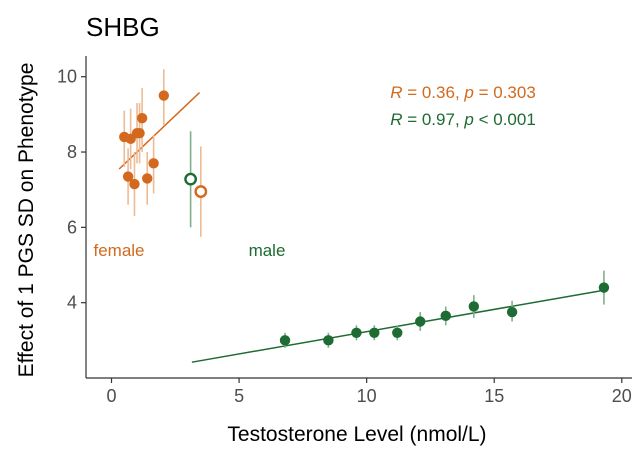  What do you see at coordinates (356, 434) in the screenshot?
I see `x-axis-title: Testosterone Level (nmol/L)` at bounding box center [356, 434].